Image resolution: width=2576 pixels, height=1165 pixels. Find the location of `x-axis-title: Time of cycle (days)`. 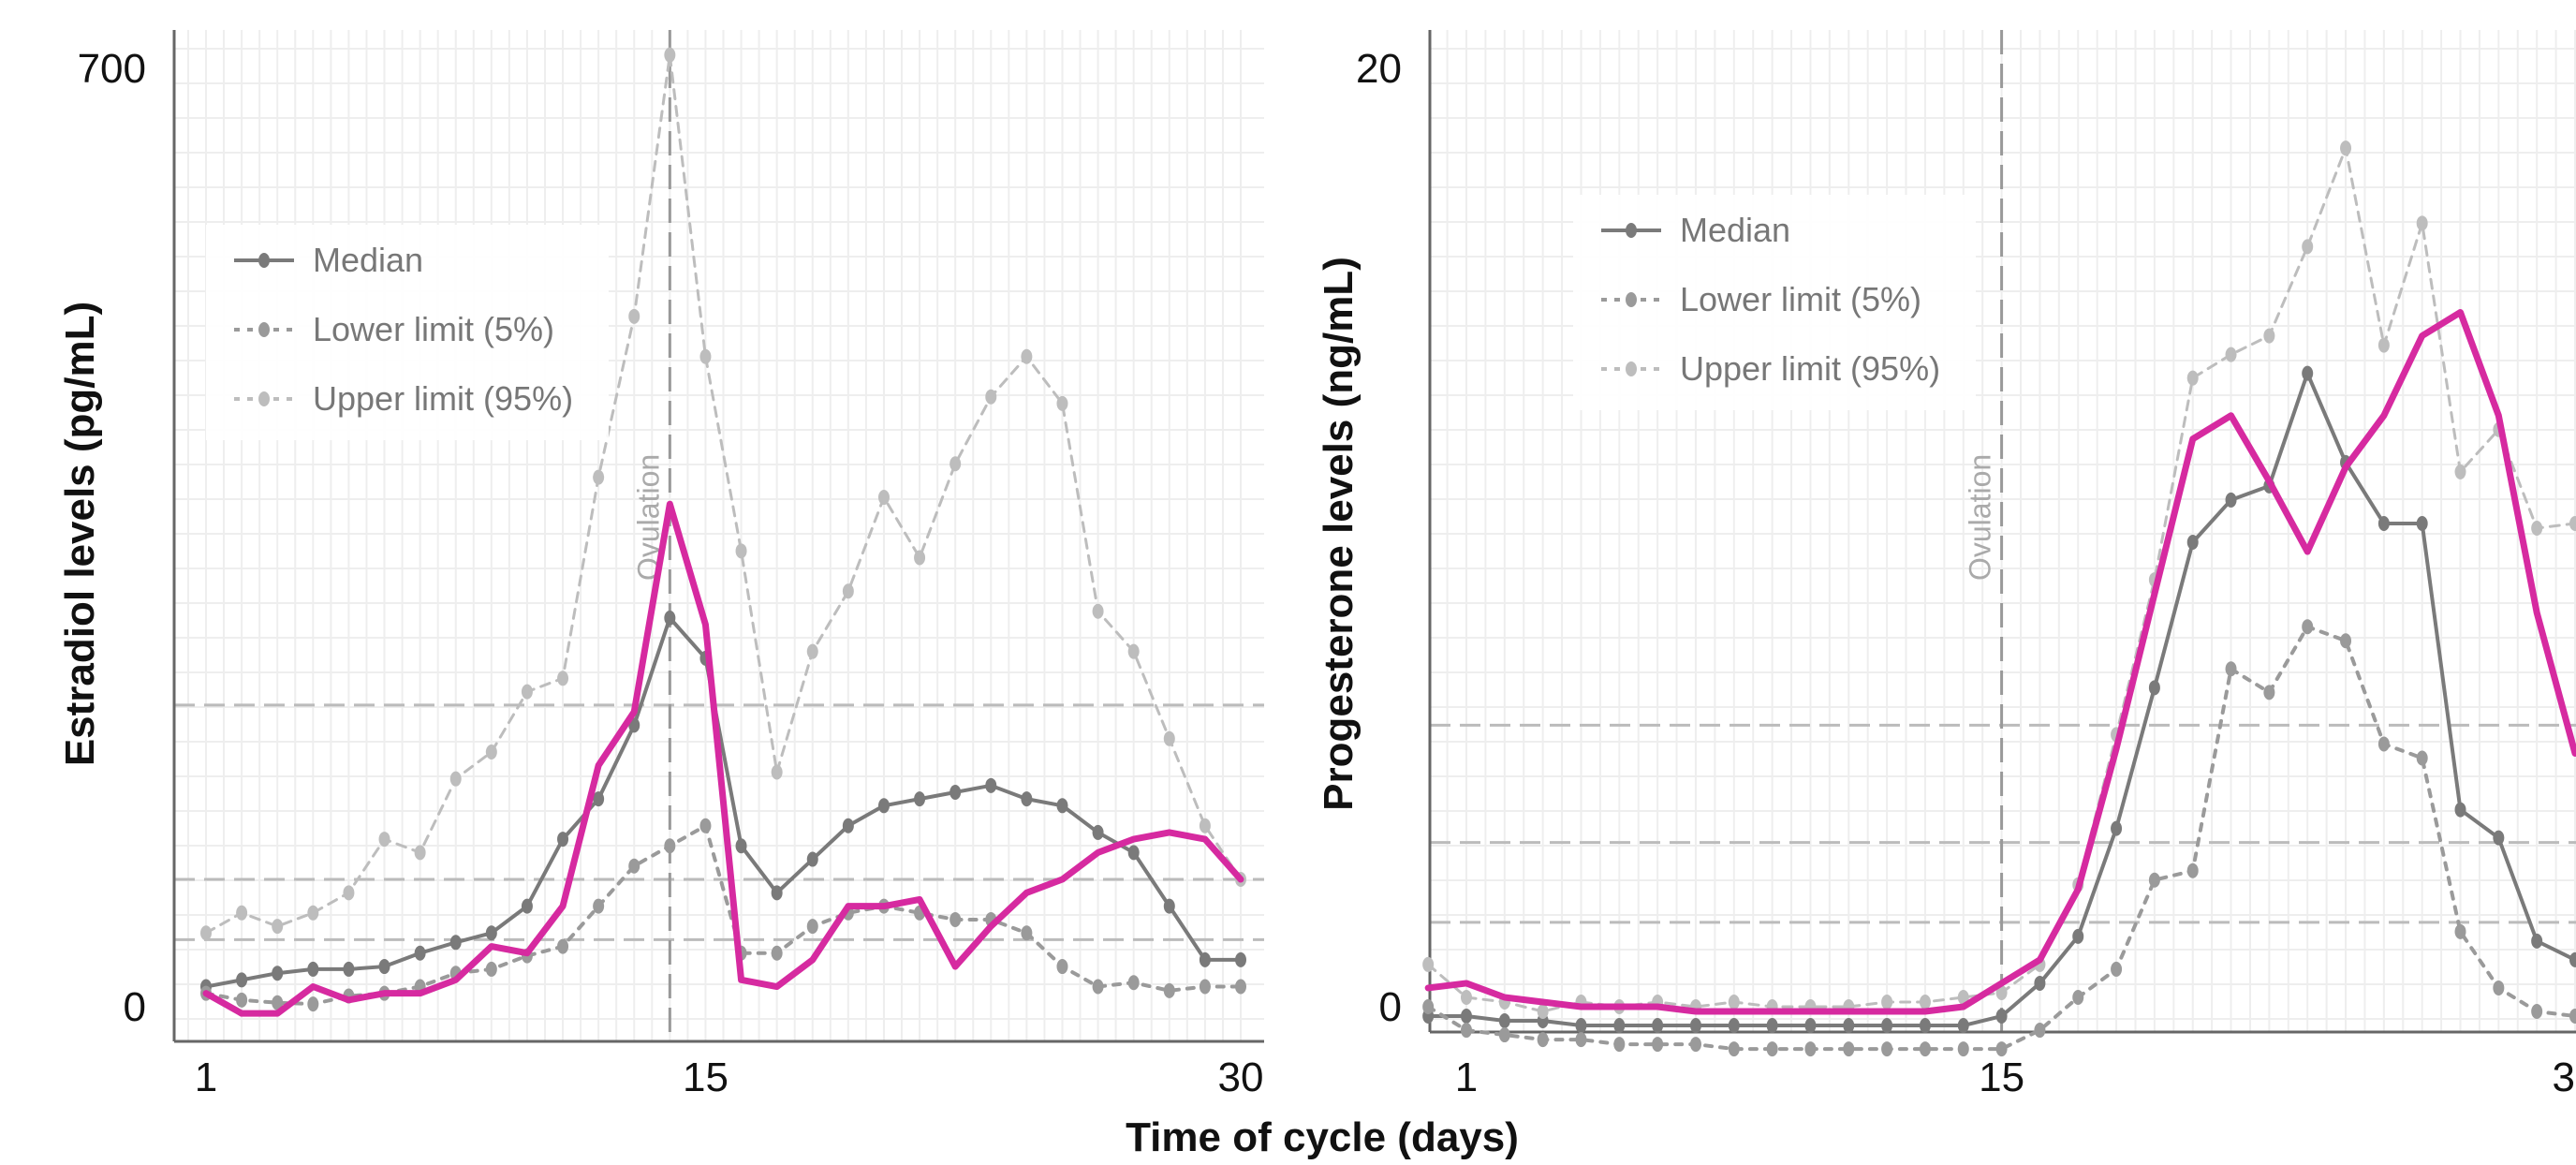

x-axis-title: Time of cycle (days) is located at coordinates (1322, 1137).